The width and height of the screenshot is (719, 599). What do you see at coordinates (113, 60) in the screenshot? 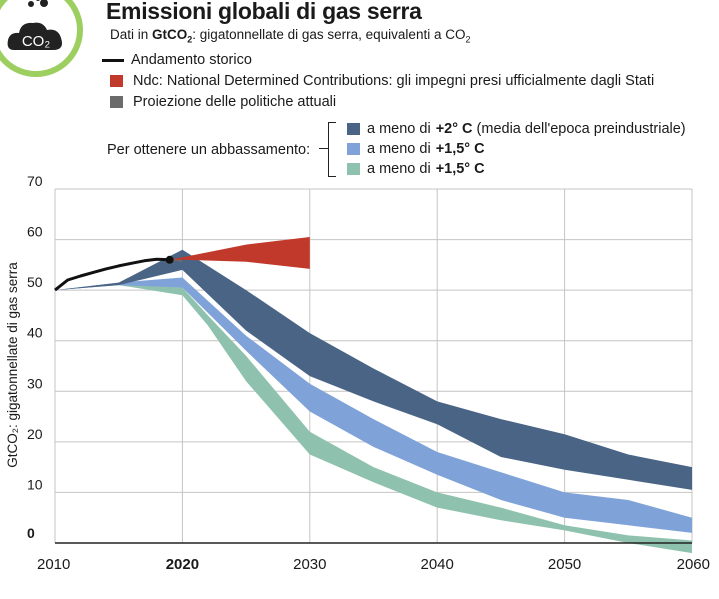
I see `historical-line-swatch` at bounding box center [113, 60].